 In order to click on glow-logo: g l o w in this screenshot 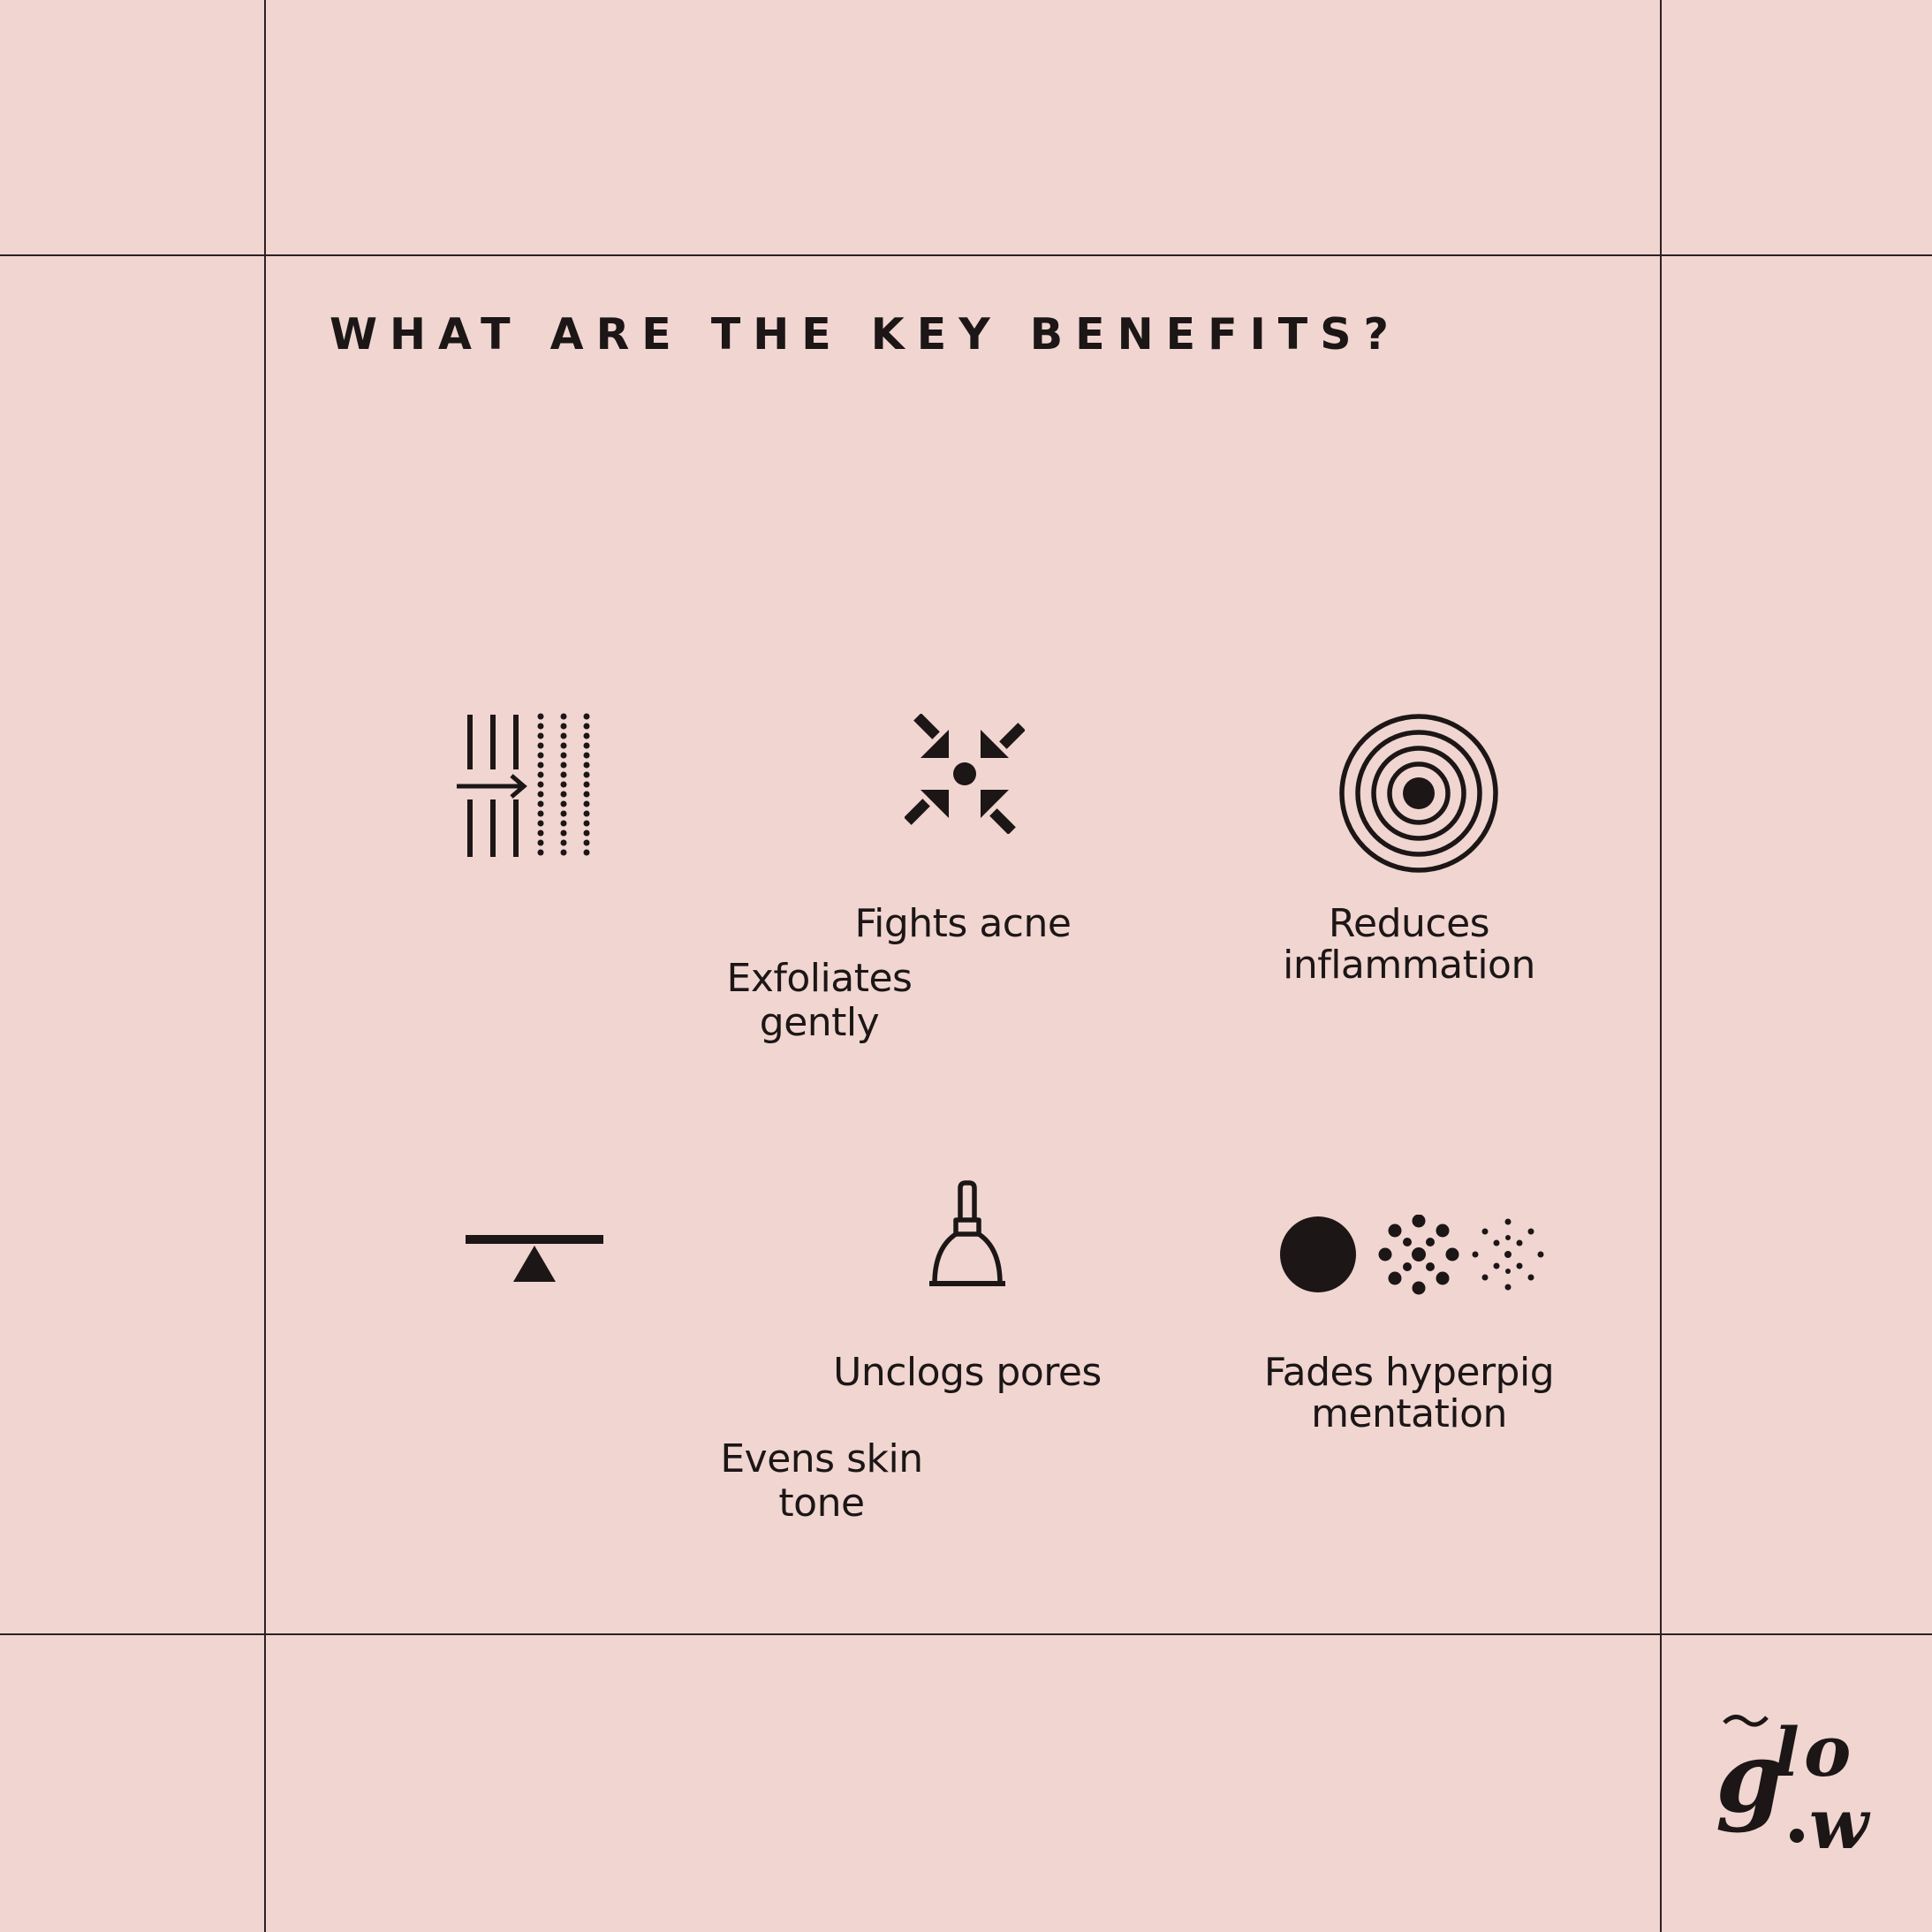, I will do `click(1794, 1783)`.